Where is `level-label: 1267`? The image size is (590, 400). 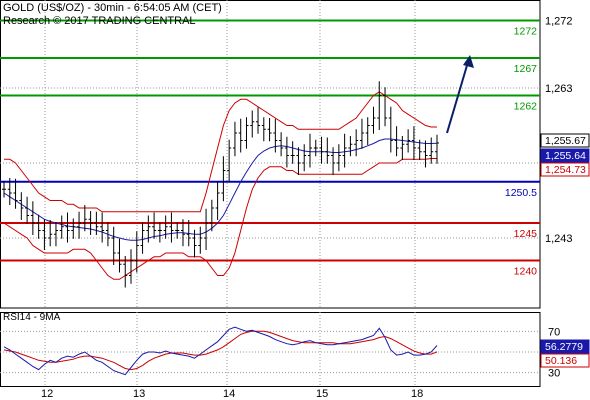
level-label: 1267 is located at coordinates (526, 69).